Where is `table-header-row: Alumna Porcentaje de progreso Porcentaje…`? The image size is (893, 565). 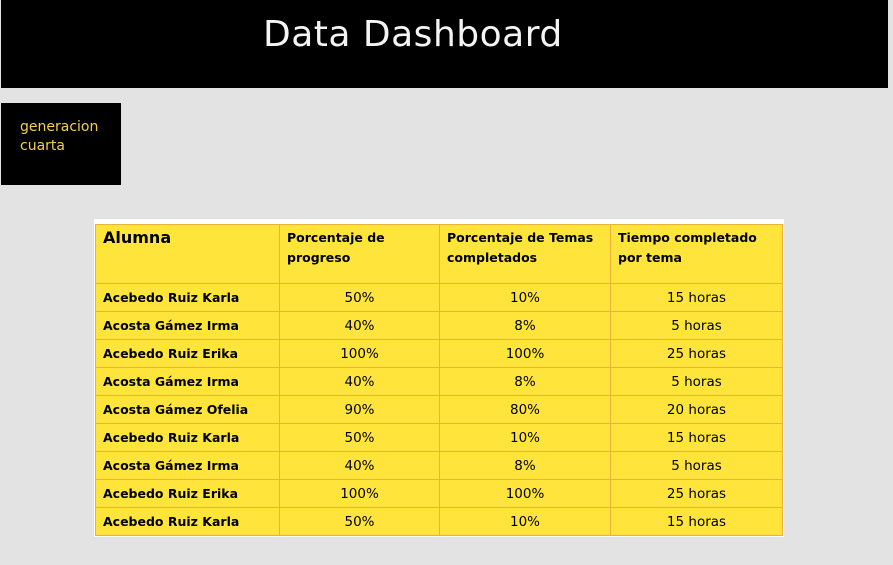
table-header-row: Alumna Porcentaje de progreso Porcentaje… is located at coordinates (439, 254).